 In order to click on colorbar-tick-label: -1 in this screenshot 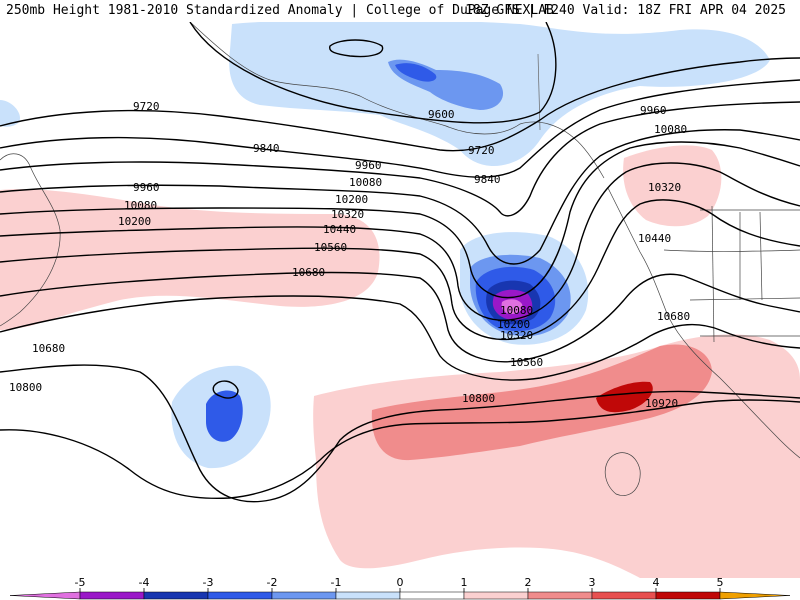, I will do `click(336, 582)`.